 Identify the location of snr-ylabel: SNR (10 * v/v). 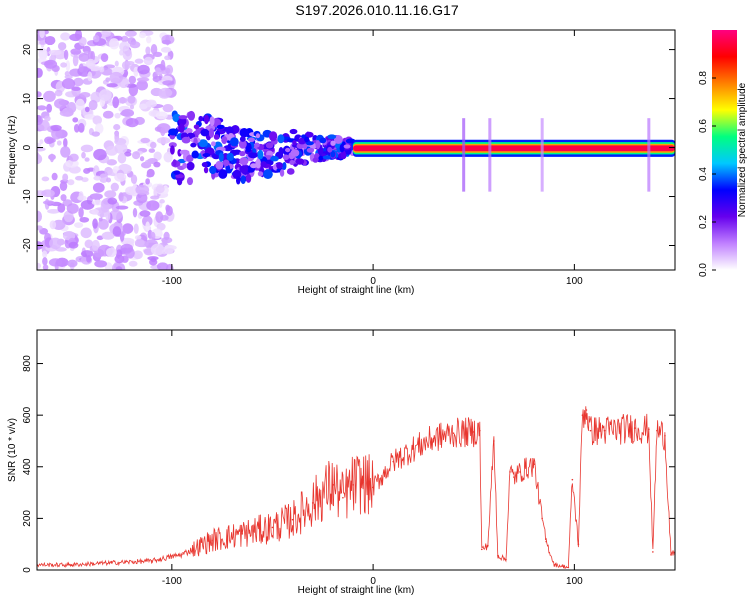
(12, 450).